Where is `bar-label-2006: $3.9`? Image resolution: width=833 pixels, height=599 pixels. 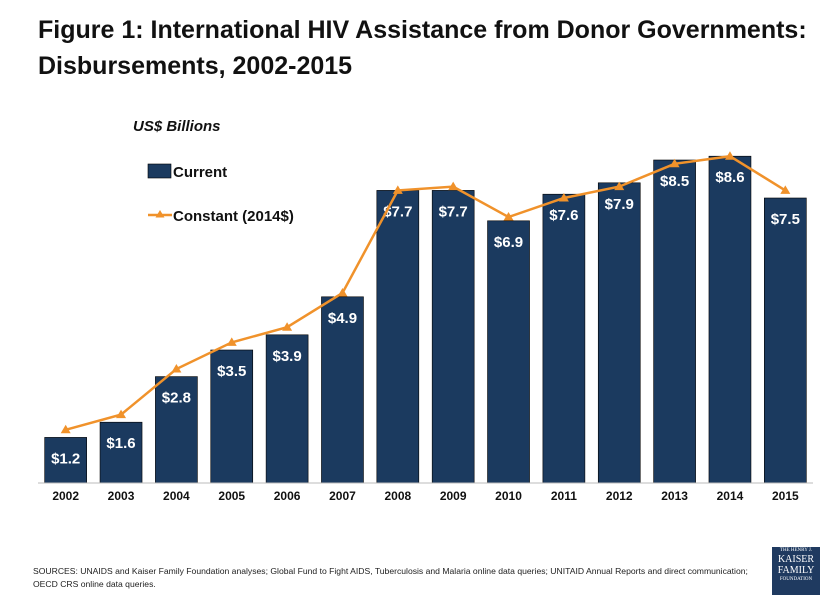 bar-label-2006: $3.9 is located at coordinates (287, 356).